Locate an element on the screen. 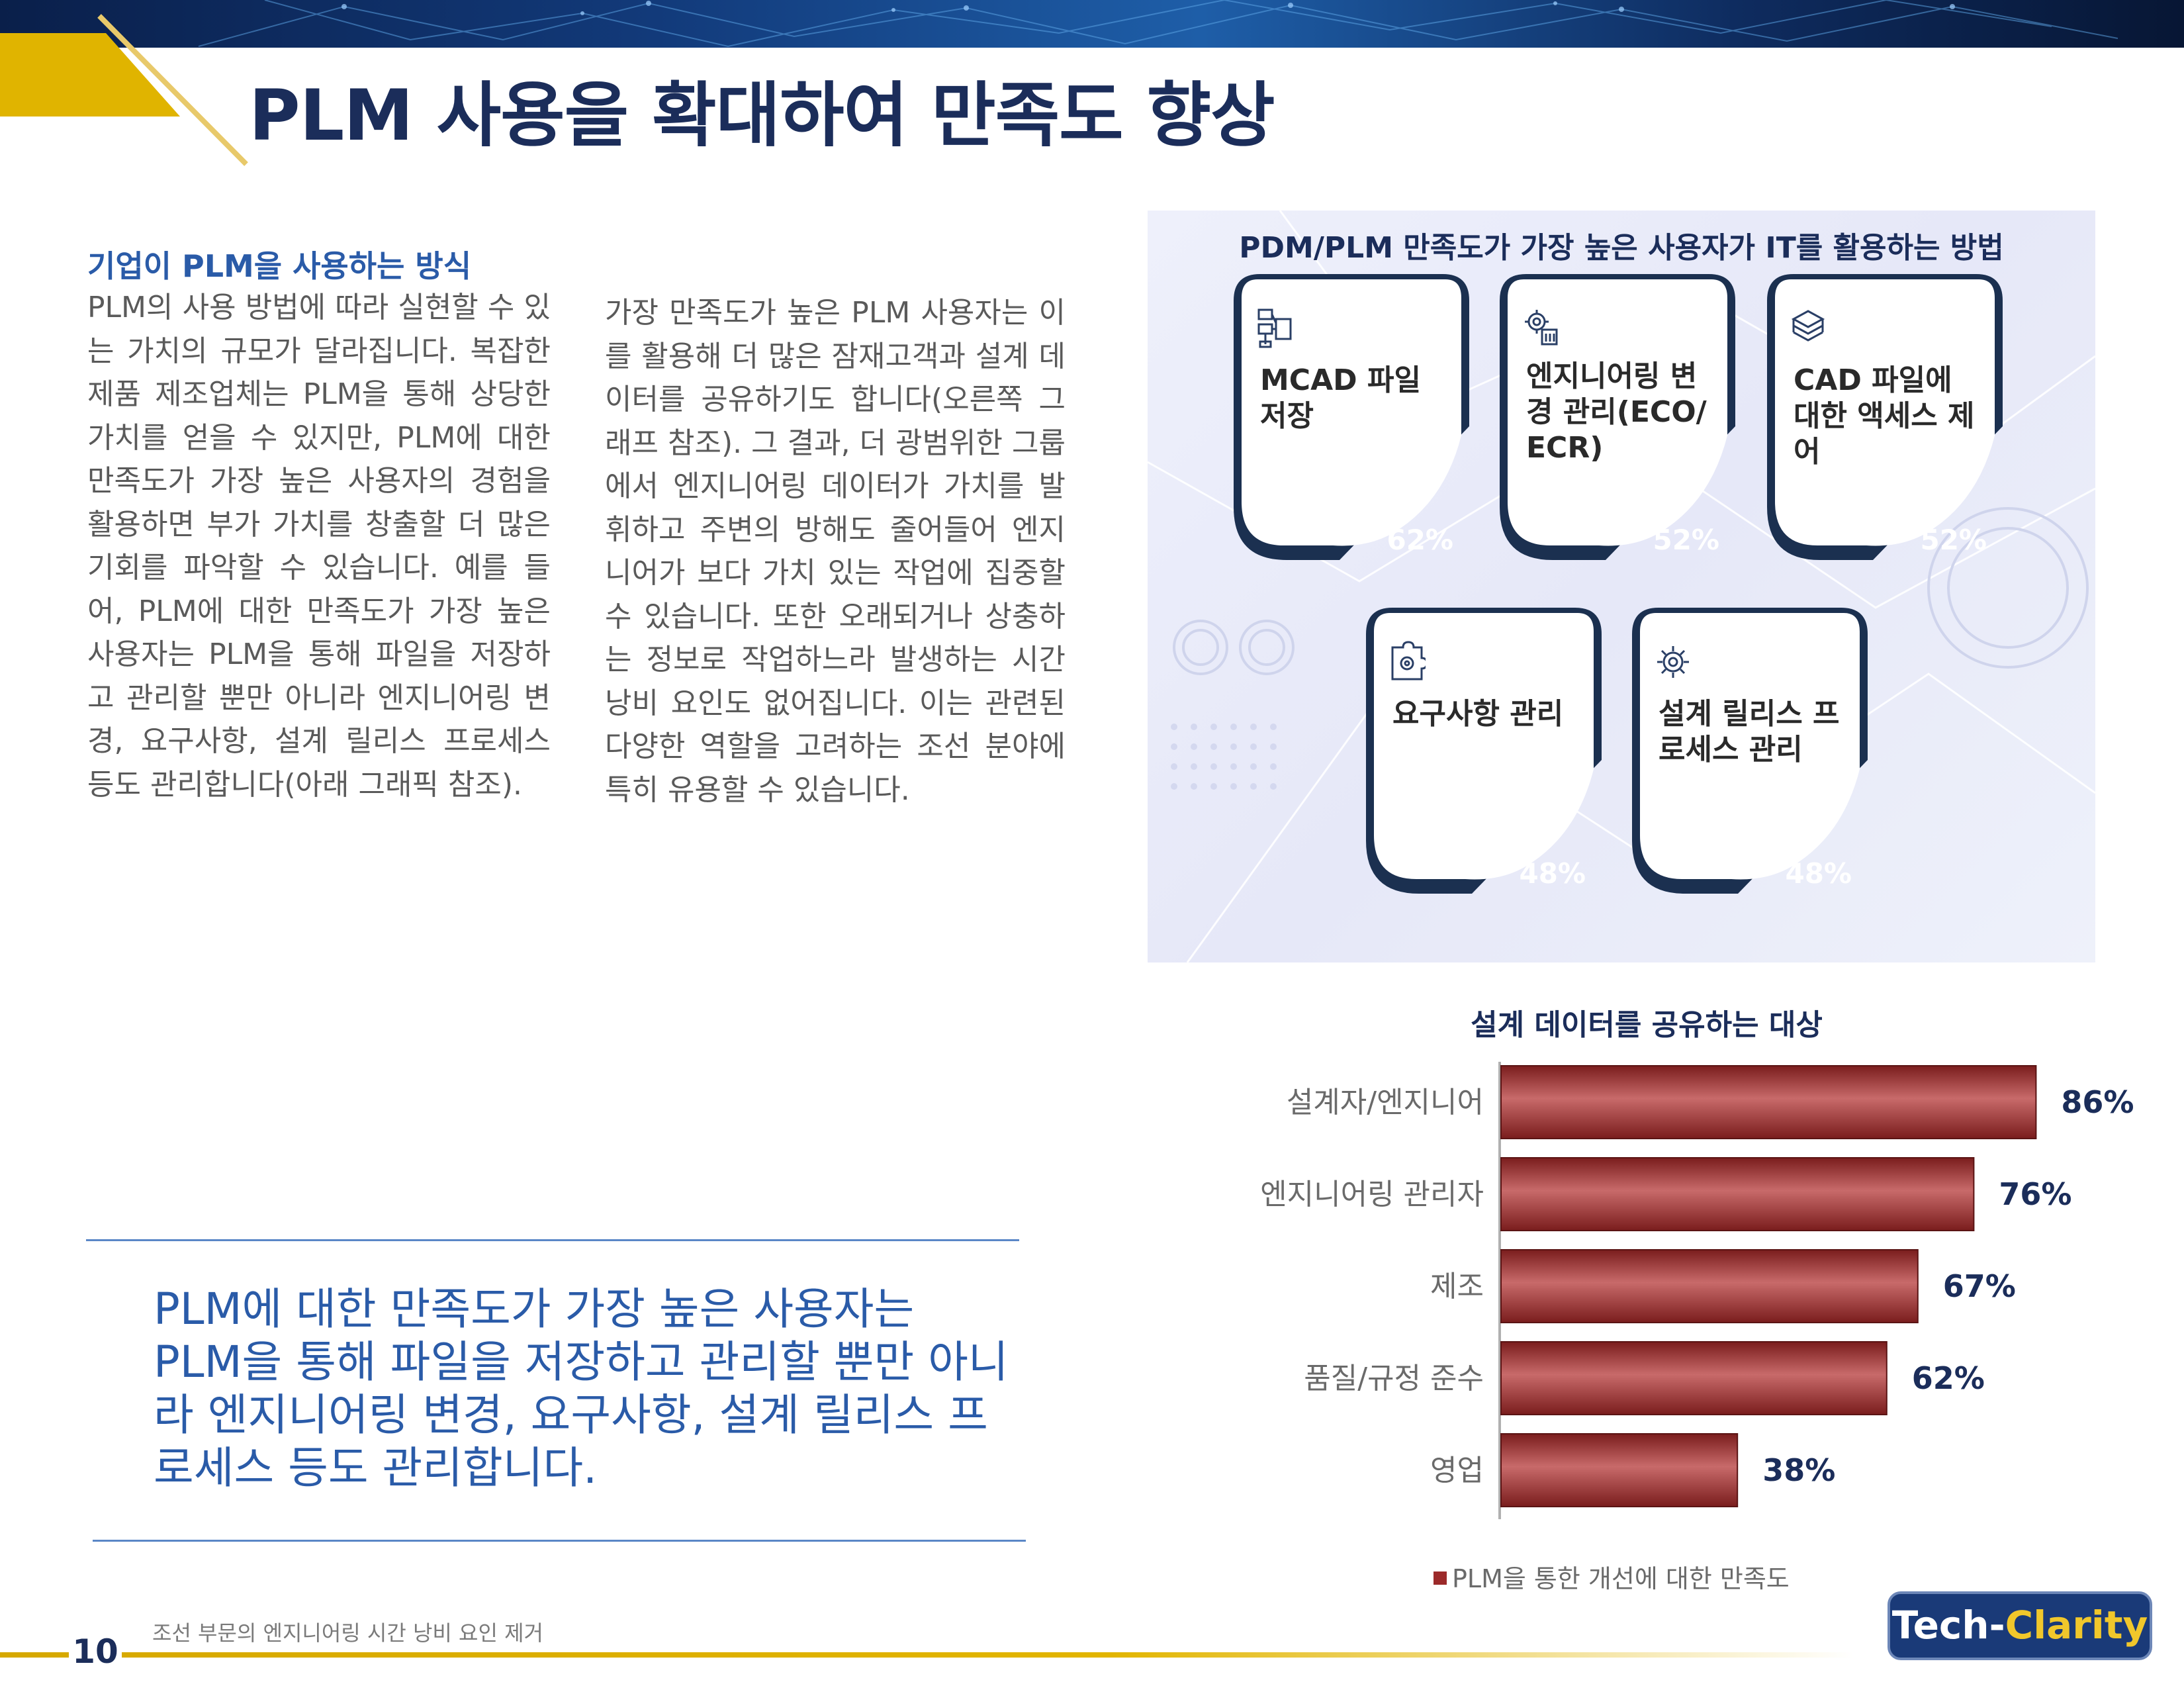 The image size is (2184, 1688). card-label: 요구사항 관리 is located at coordinates (1478, 714).